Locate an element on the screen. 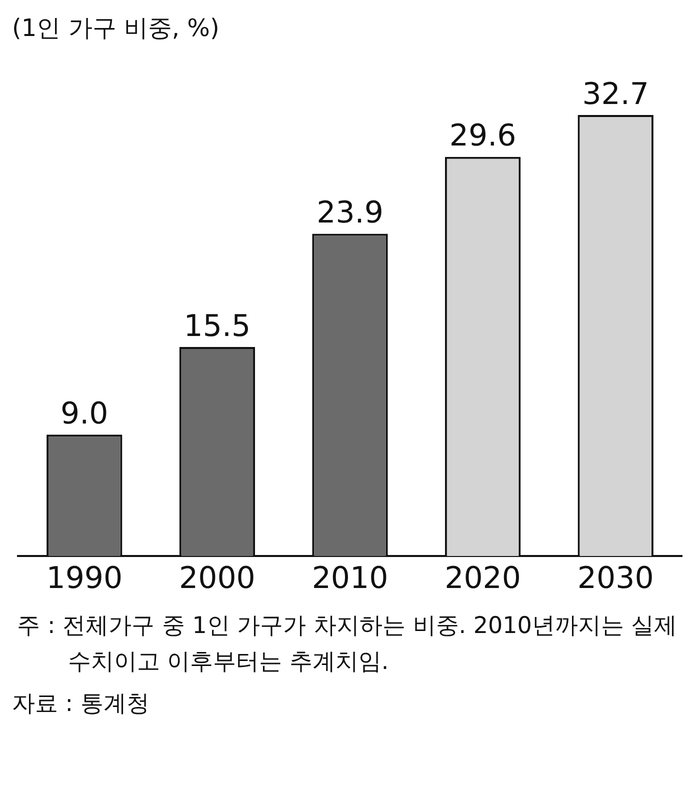 This screenshot has width=700, height=794. x-tick-label: 2010 is located at coordinates (350, 578).